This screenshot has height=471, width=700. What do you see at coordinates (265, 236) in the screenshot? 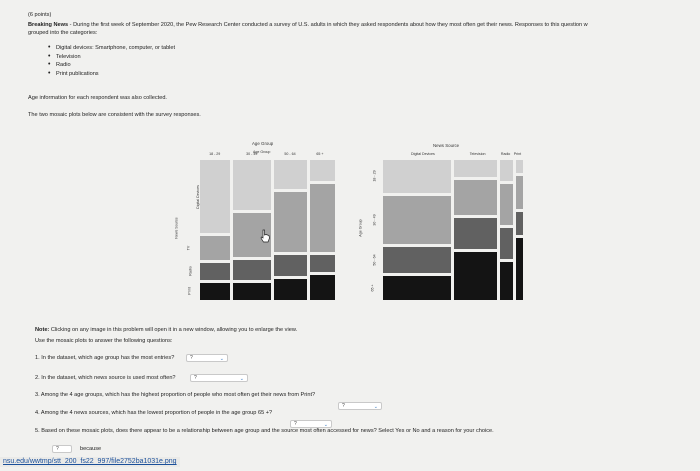
I see `hand-cursor-icon` at bounding box center [265, 236].